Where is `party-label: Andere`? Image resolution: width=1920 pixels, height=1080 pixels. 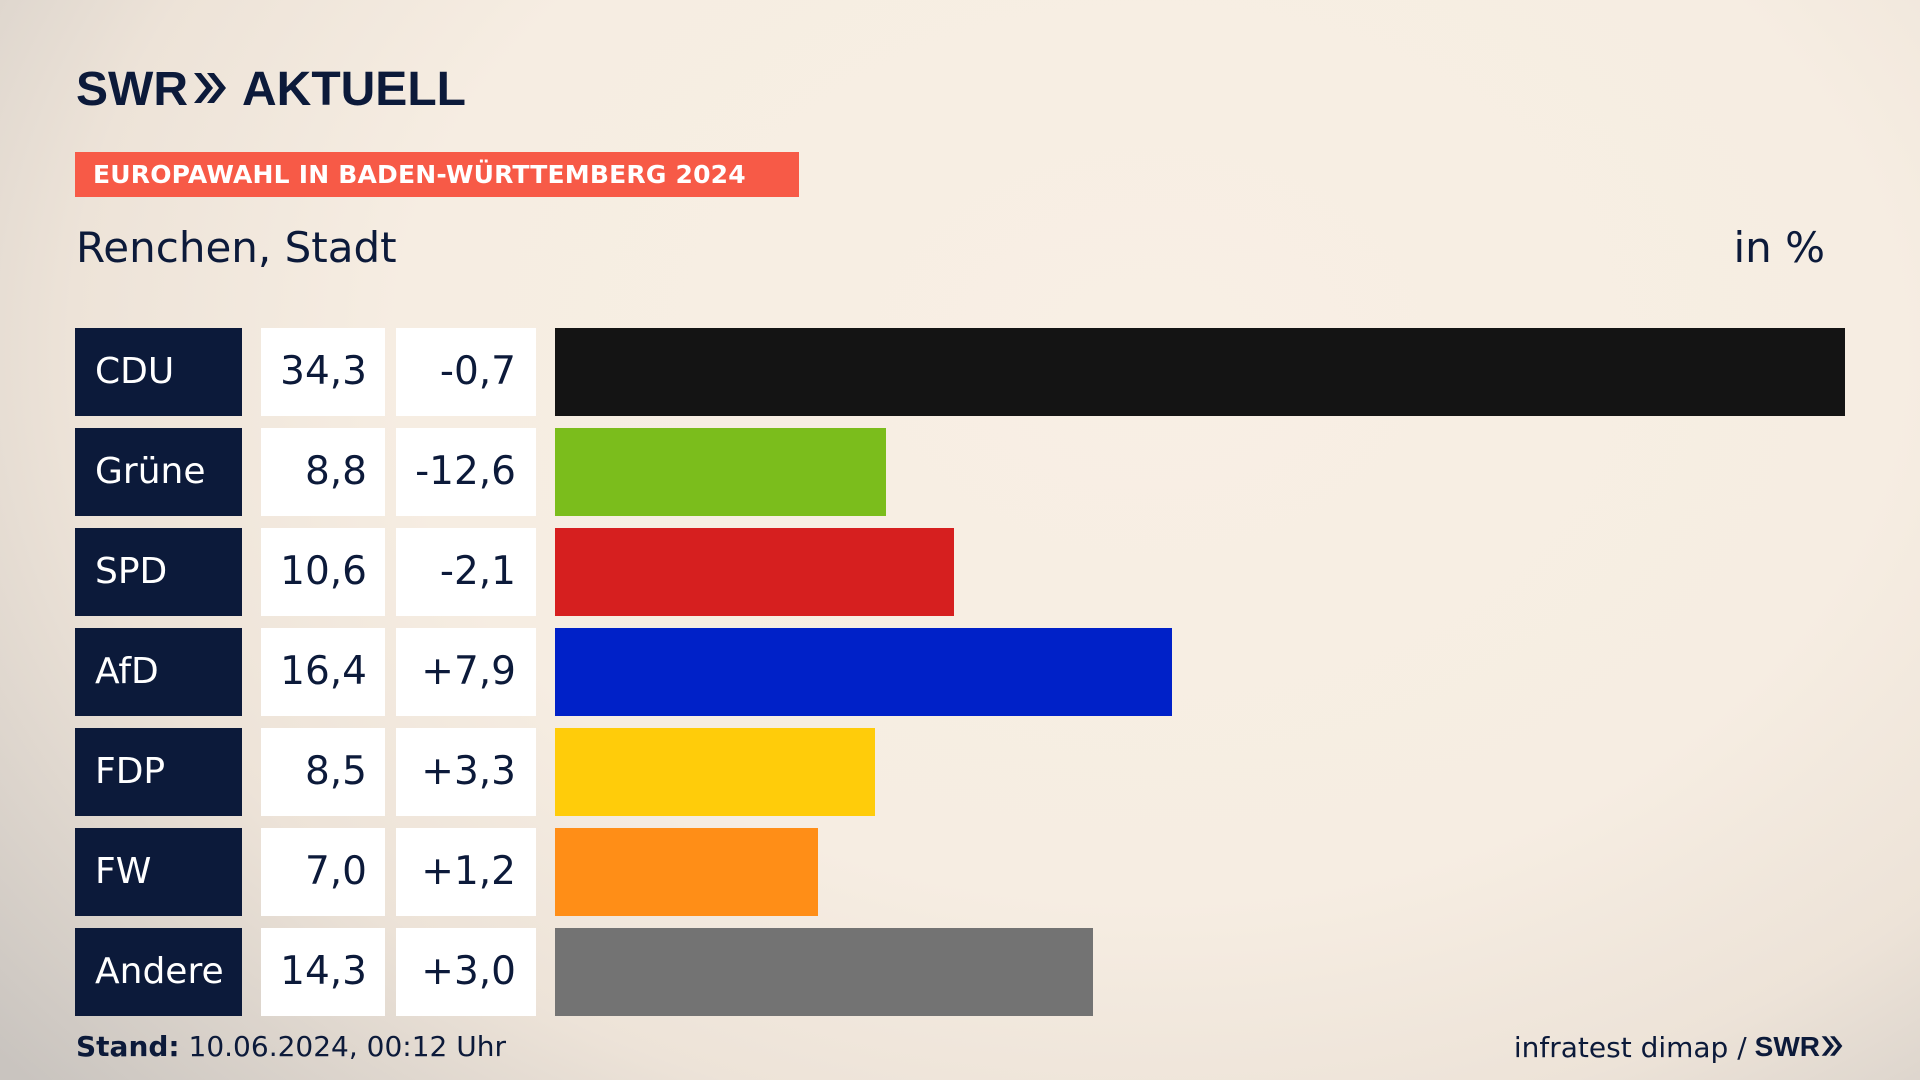
party-label: Andere is located at coordinates (158, 972).